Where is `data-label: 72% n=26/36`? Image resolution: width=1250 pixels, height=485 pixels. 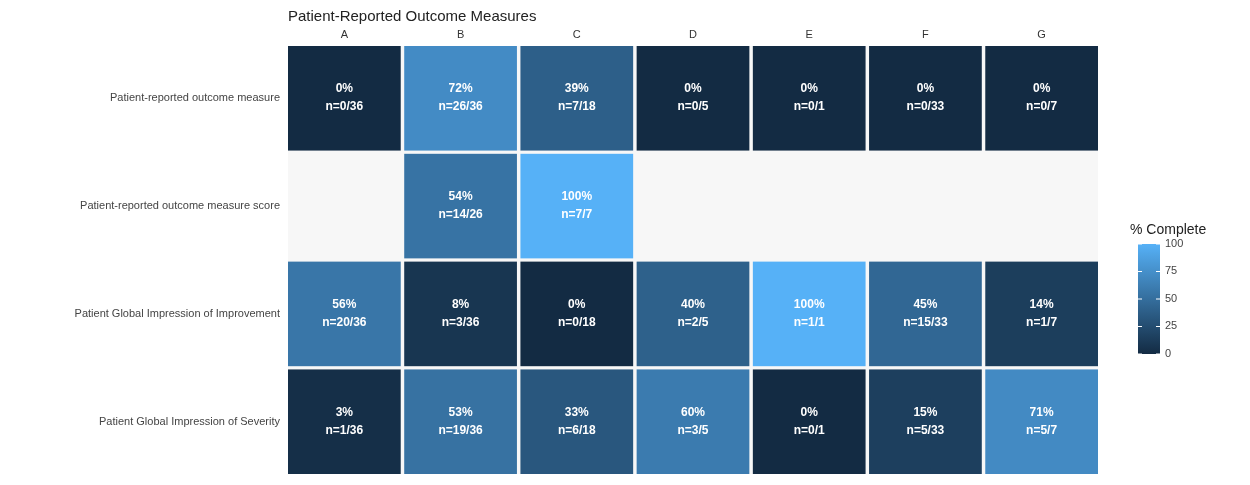
data-label: 72% n=26/36 is located at coordinates (461, 97).